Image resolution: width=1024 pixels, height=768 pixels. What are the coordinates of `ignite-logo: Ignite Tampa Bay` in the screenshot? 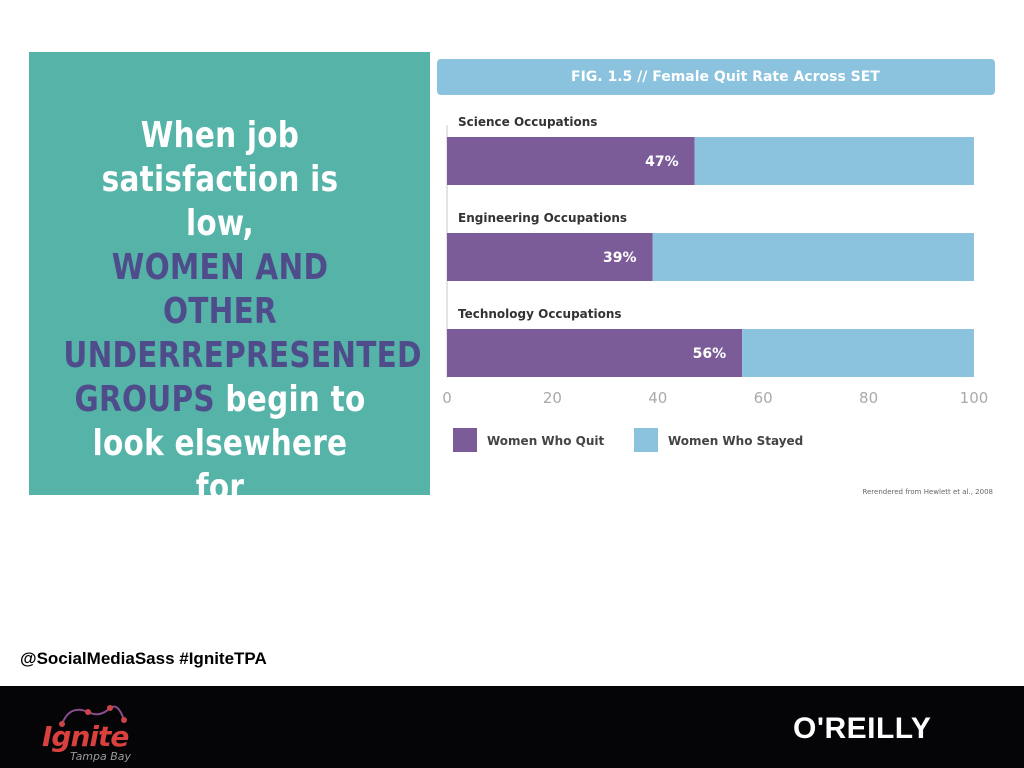 It's located at (95, 731).